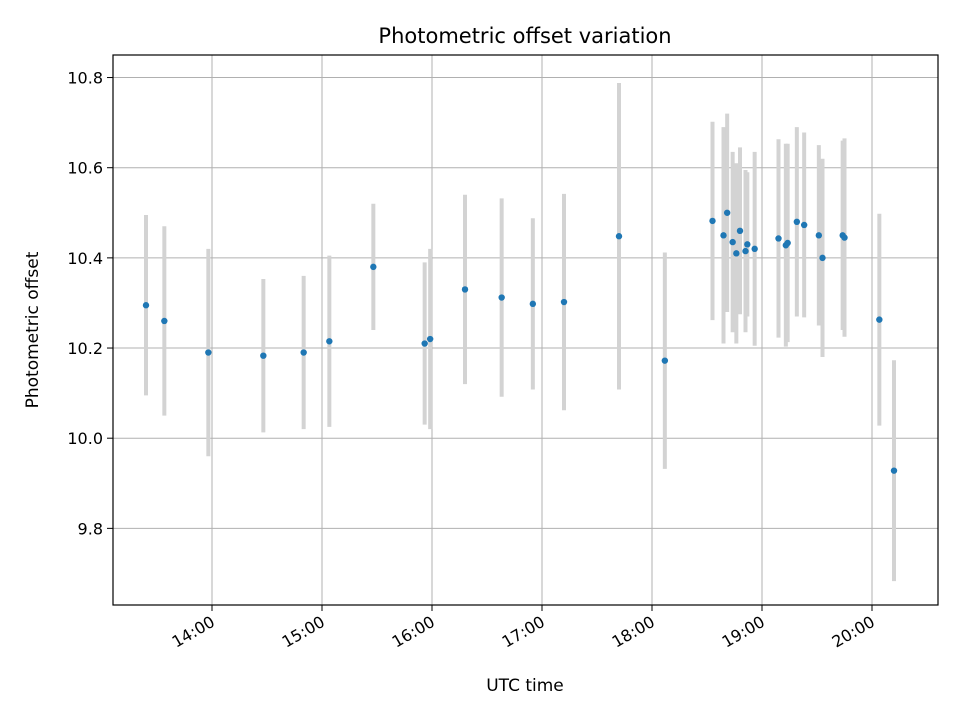 Image resolution: width=960 pixels, height=720 pixels. I want to click on y-tick-label: 10.4, so click(85, 258).